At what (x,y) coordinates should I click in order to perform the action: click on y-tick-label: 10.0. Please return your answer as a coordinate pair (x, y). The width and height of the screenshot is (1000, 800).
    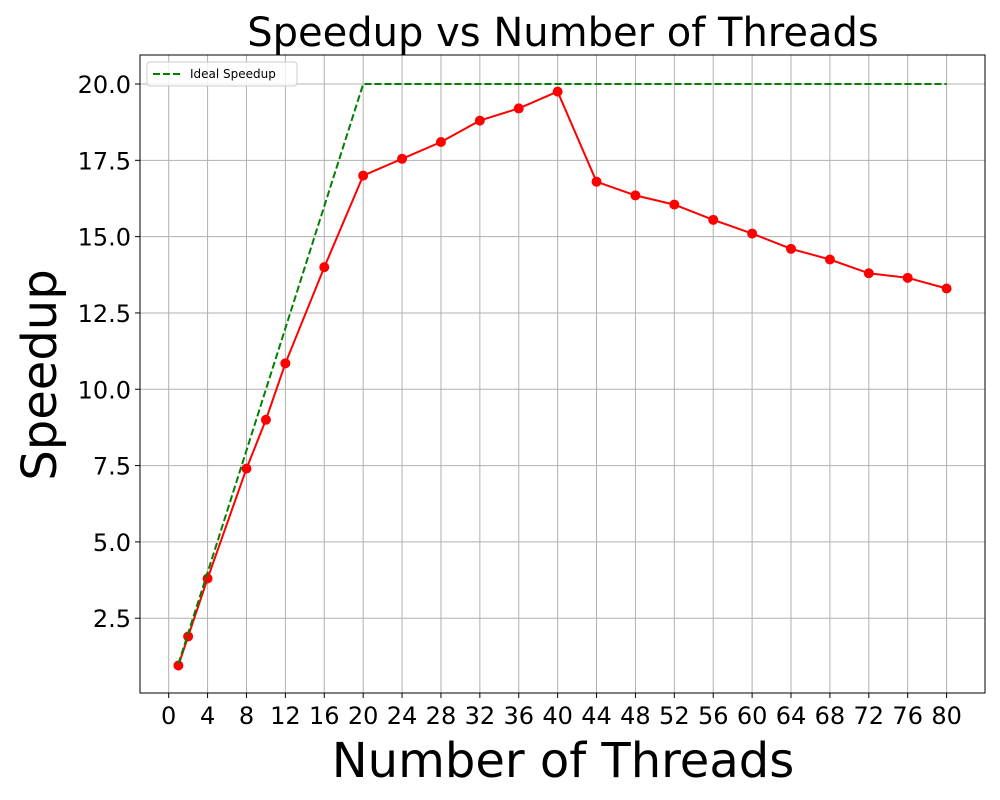
    Looking at the image, I should click on (104, 390).